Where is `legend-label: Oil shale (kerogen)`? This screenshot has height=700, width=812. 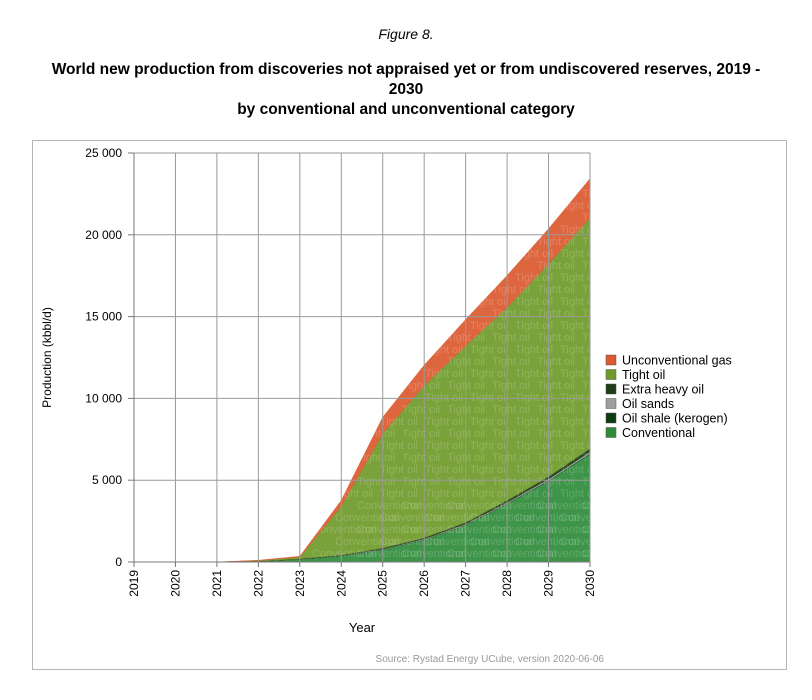 legend-label: Oil shale (kerogen) is located at coordinates (675, 419).